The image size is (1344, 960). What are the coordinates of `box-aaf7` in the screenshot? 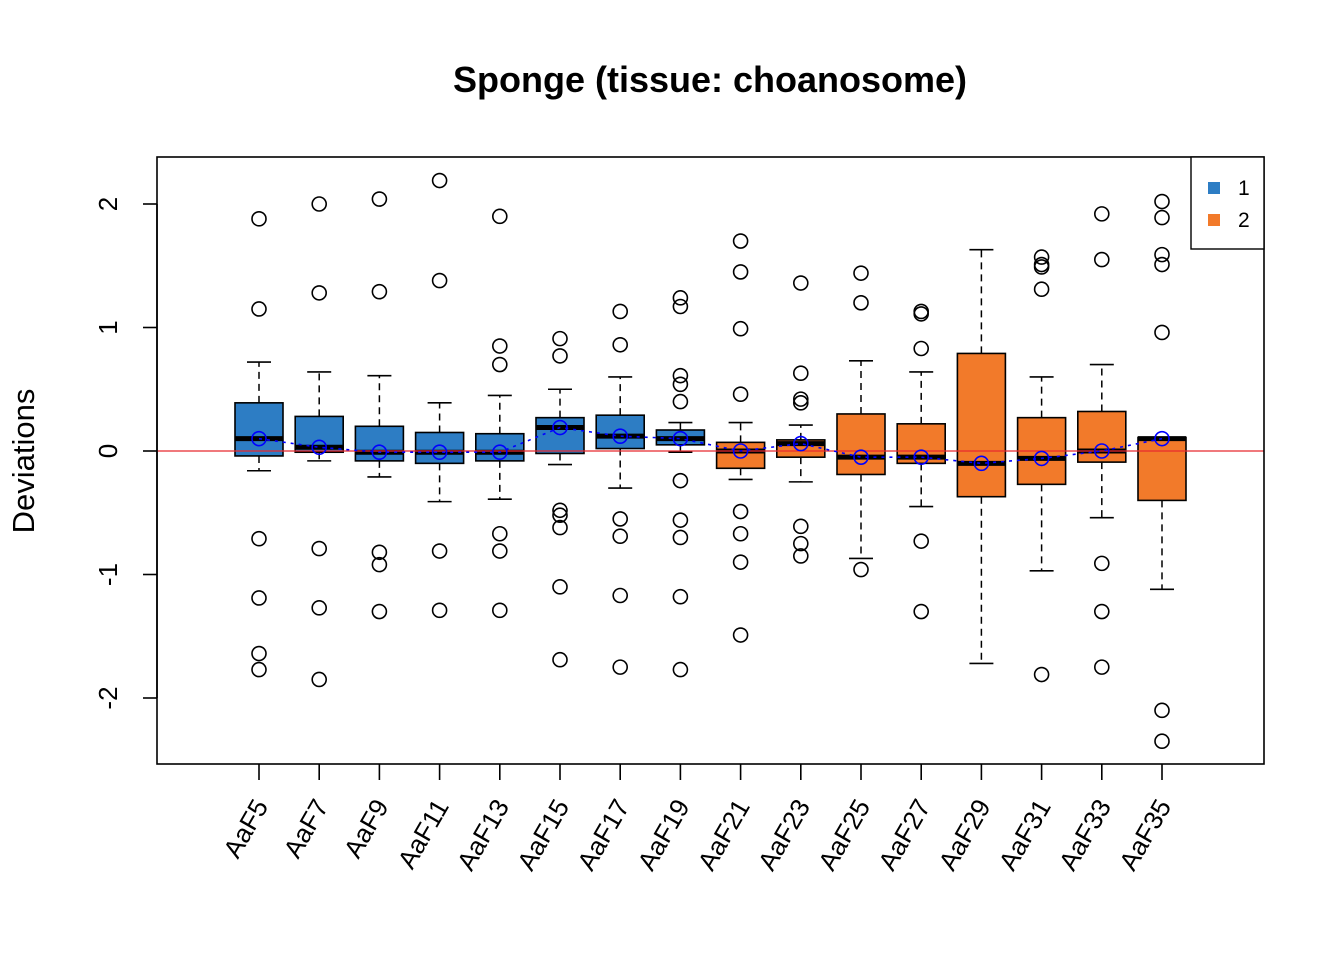 It's located at (319, 442).